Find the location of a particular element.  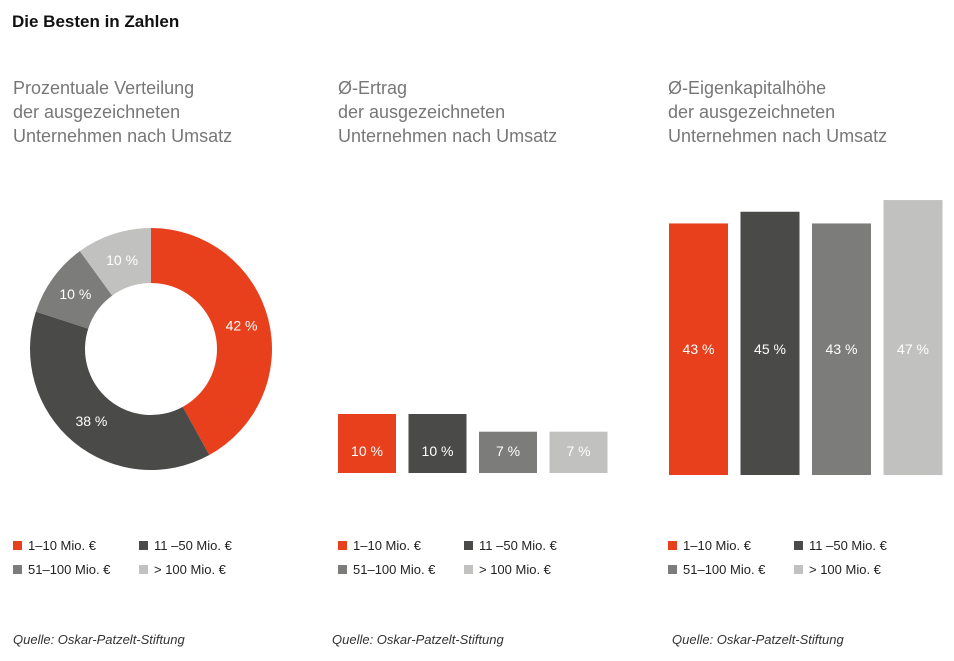

bar-value-label: 45 % is located at coordinates (770, 349).